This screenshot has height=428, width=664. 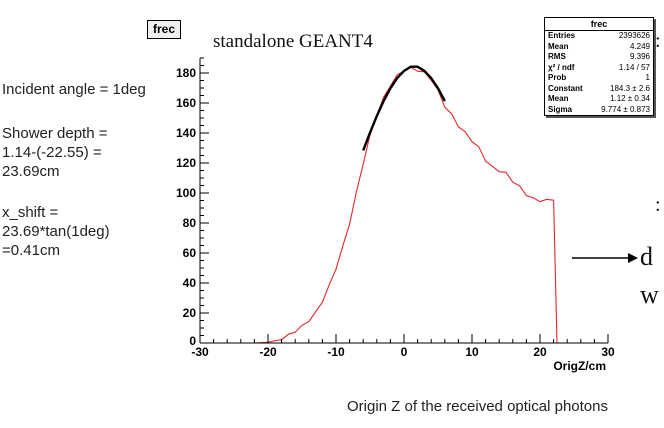 What do you see at coordinates (565, 88) in the screenshot?
I see `stats-key: Constant` at bounding box center [565, 88].